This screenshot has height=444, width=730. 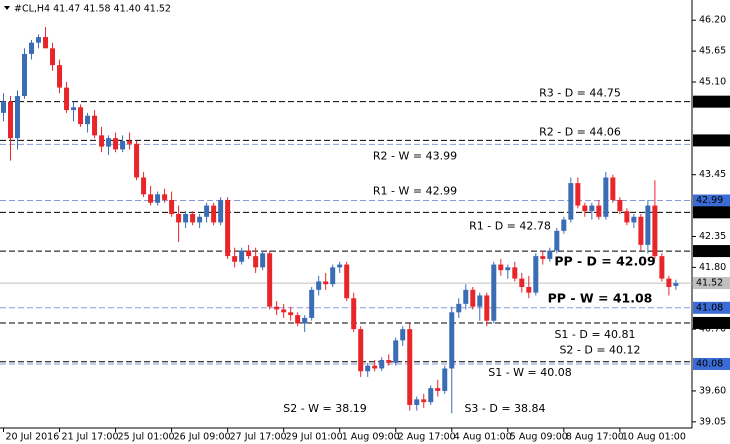 I want to click on symbol-icon, so click(x=7, y=8).